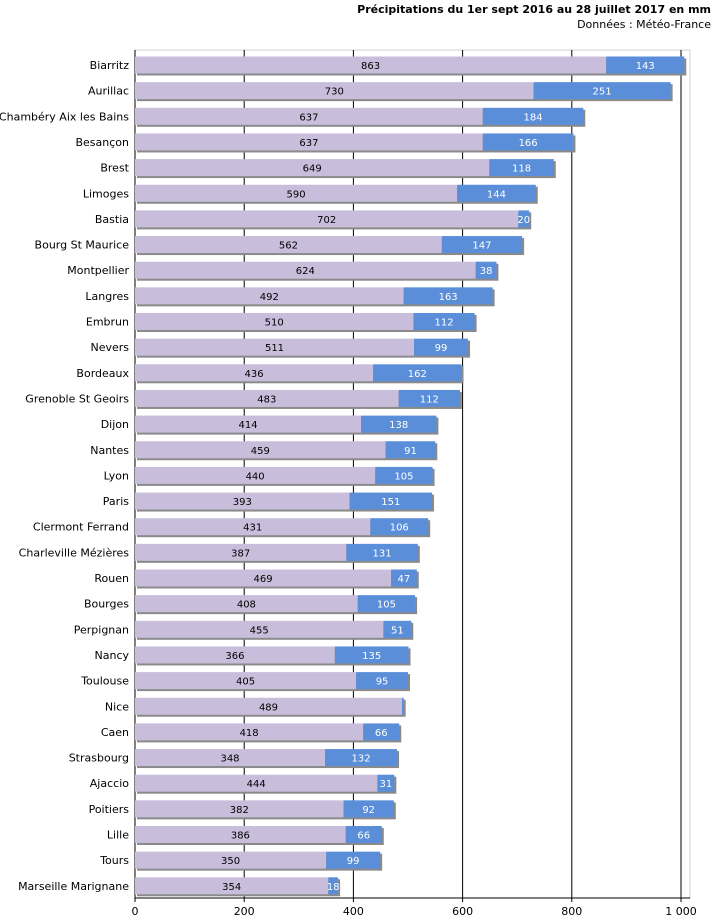  What do you see at coordinates (99, 758) in the screenshot?
I see `category-label: Strasbourg` at bounding box center [99, 758].